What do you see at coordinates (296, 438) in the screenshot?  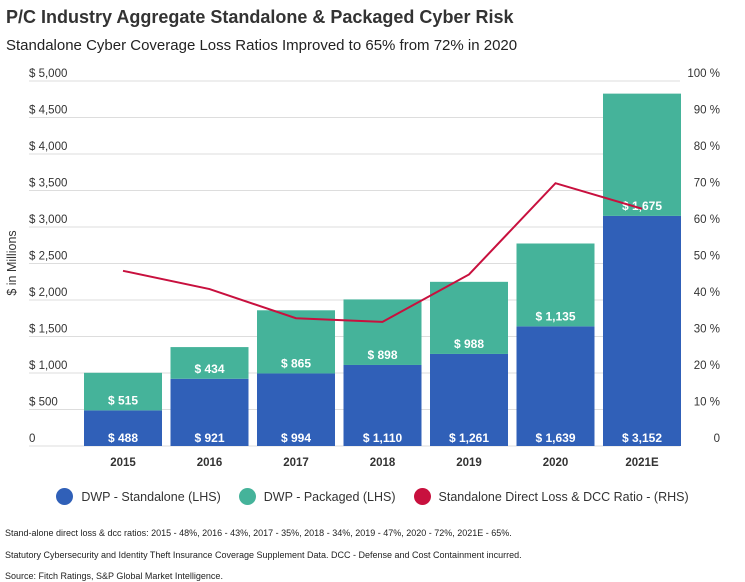 I see `data-label-standalone: $ 994` at bounding box center [296, 438].